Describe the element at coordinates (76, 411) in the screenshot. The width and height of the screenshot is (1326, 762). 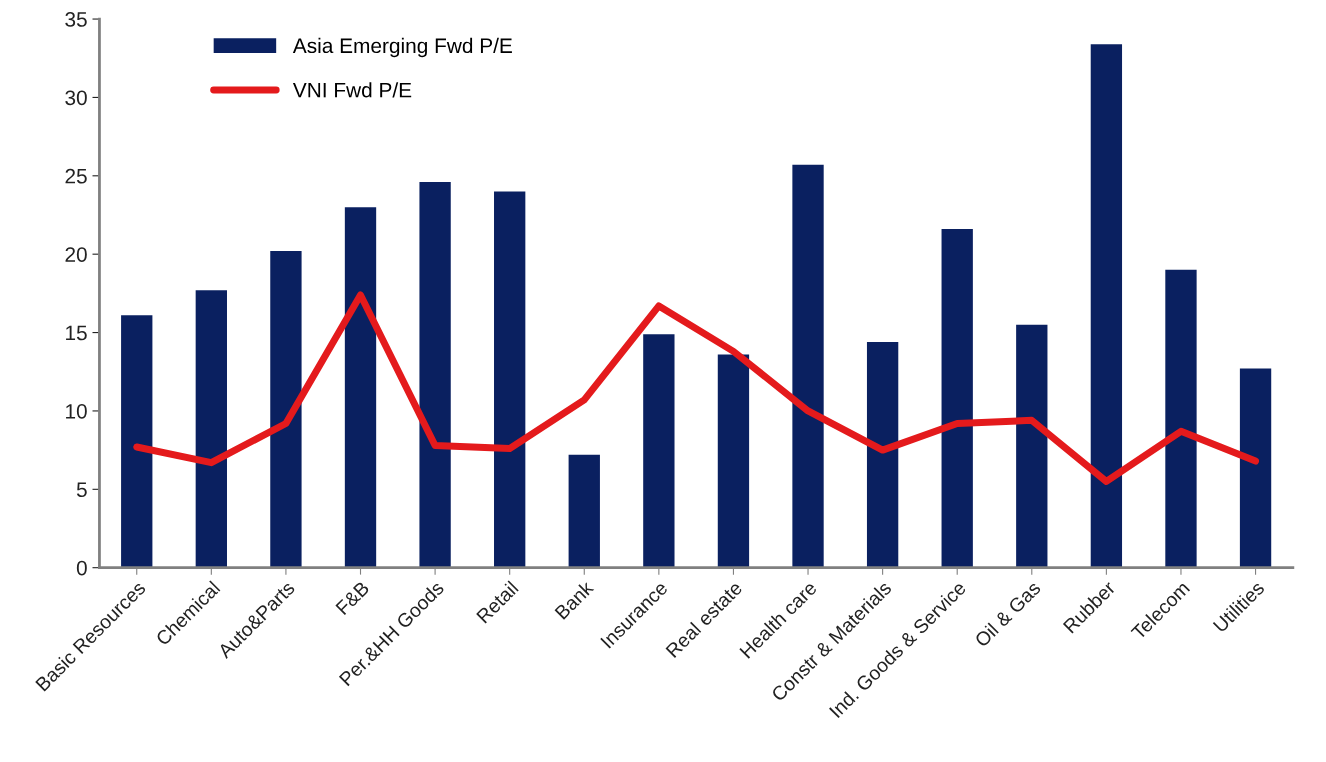
I see `y-tick-label: 10` at that location.